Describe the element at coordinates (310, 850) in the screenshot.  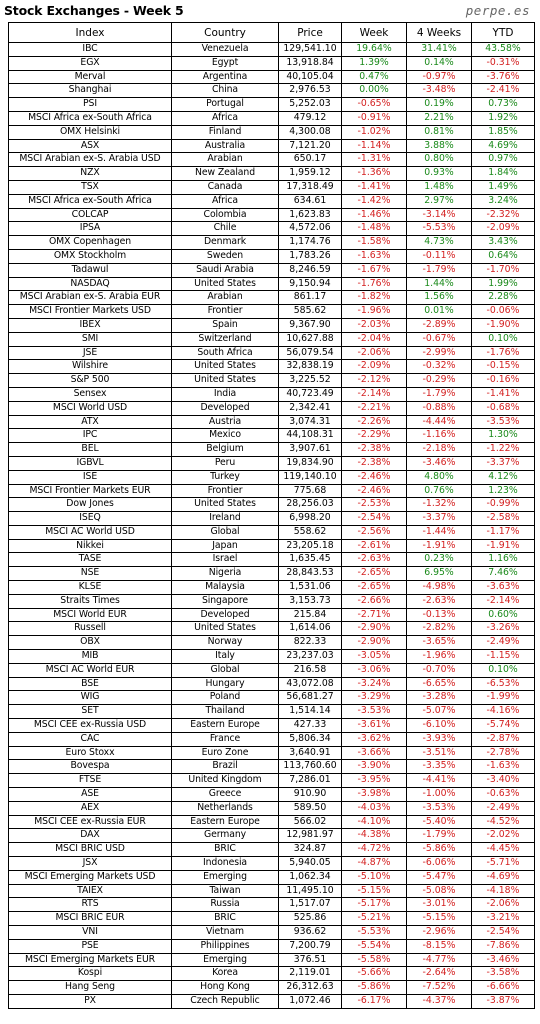
I see `price-cell: 324.87` at that location.